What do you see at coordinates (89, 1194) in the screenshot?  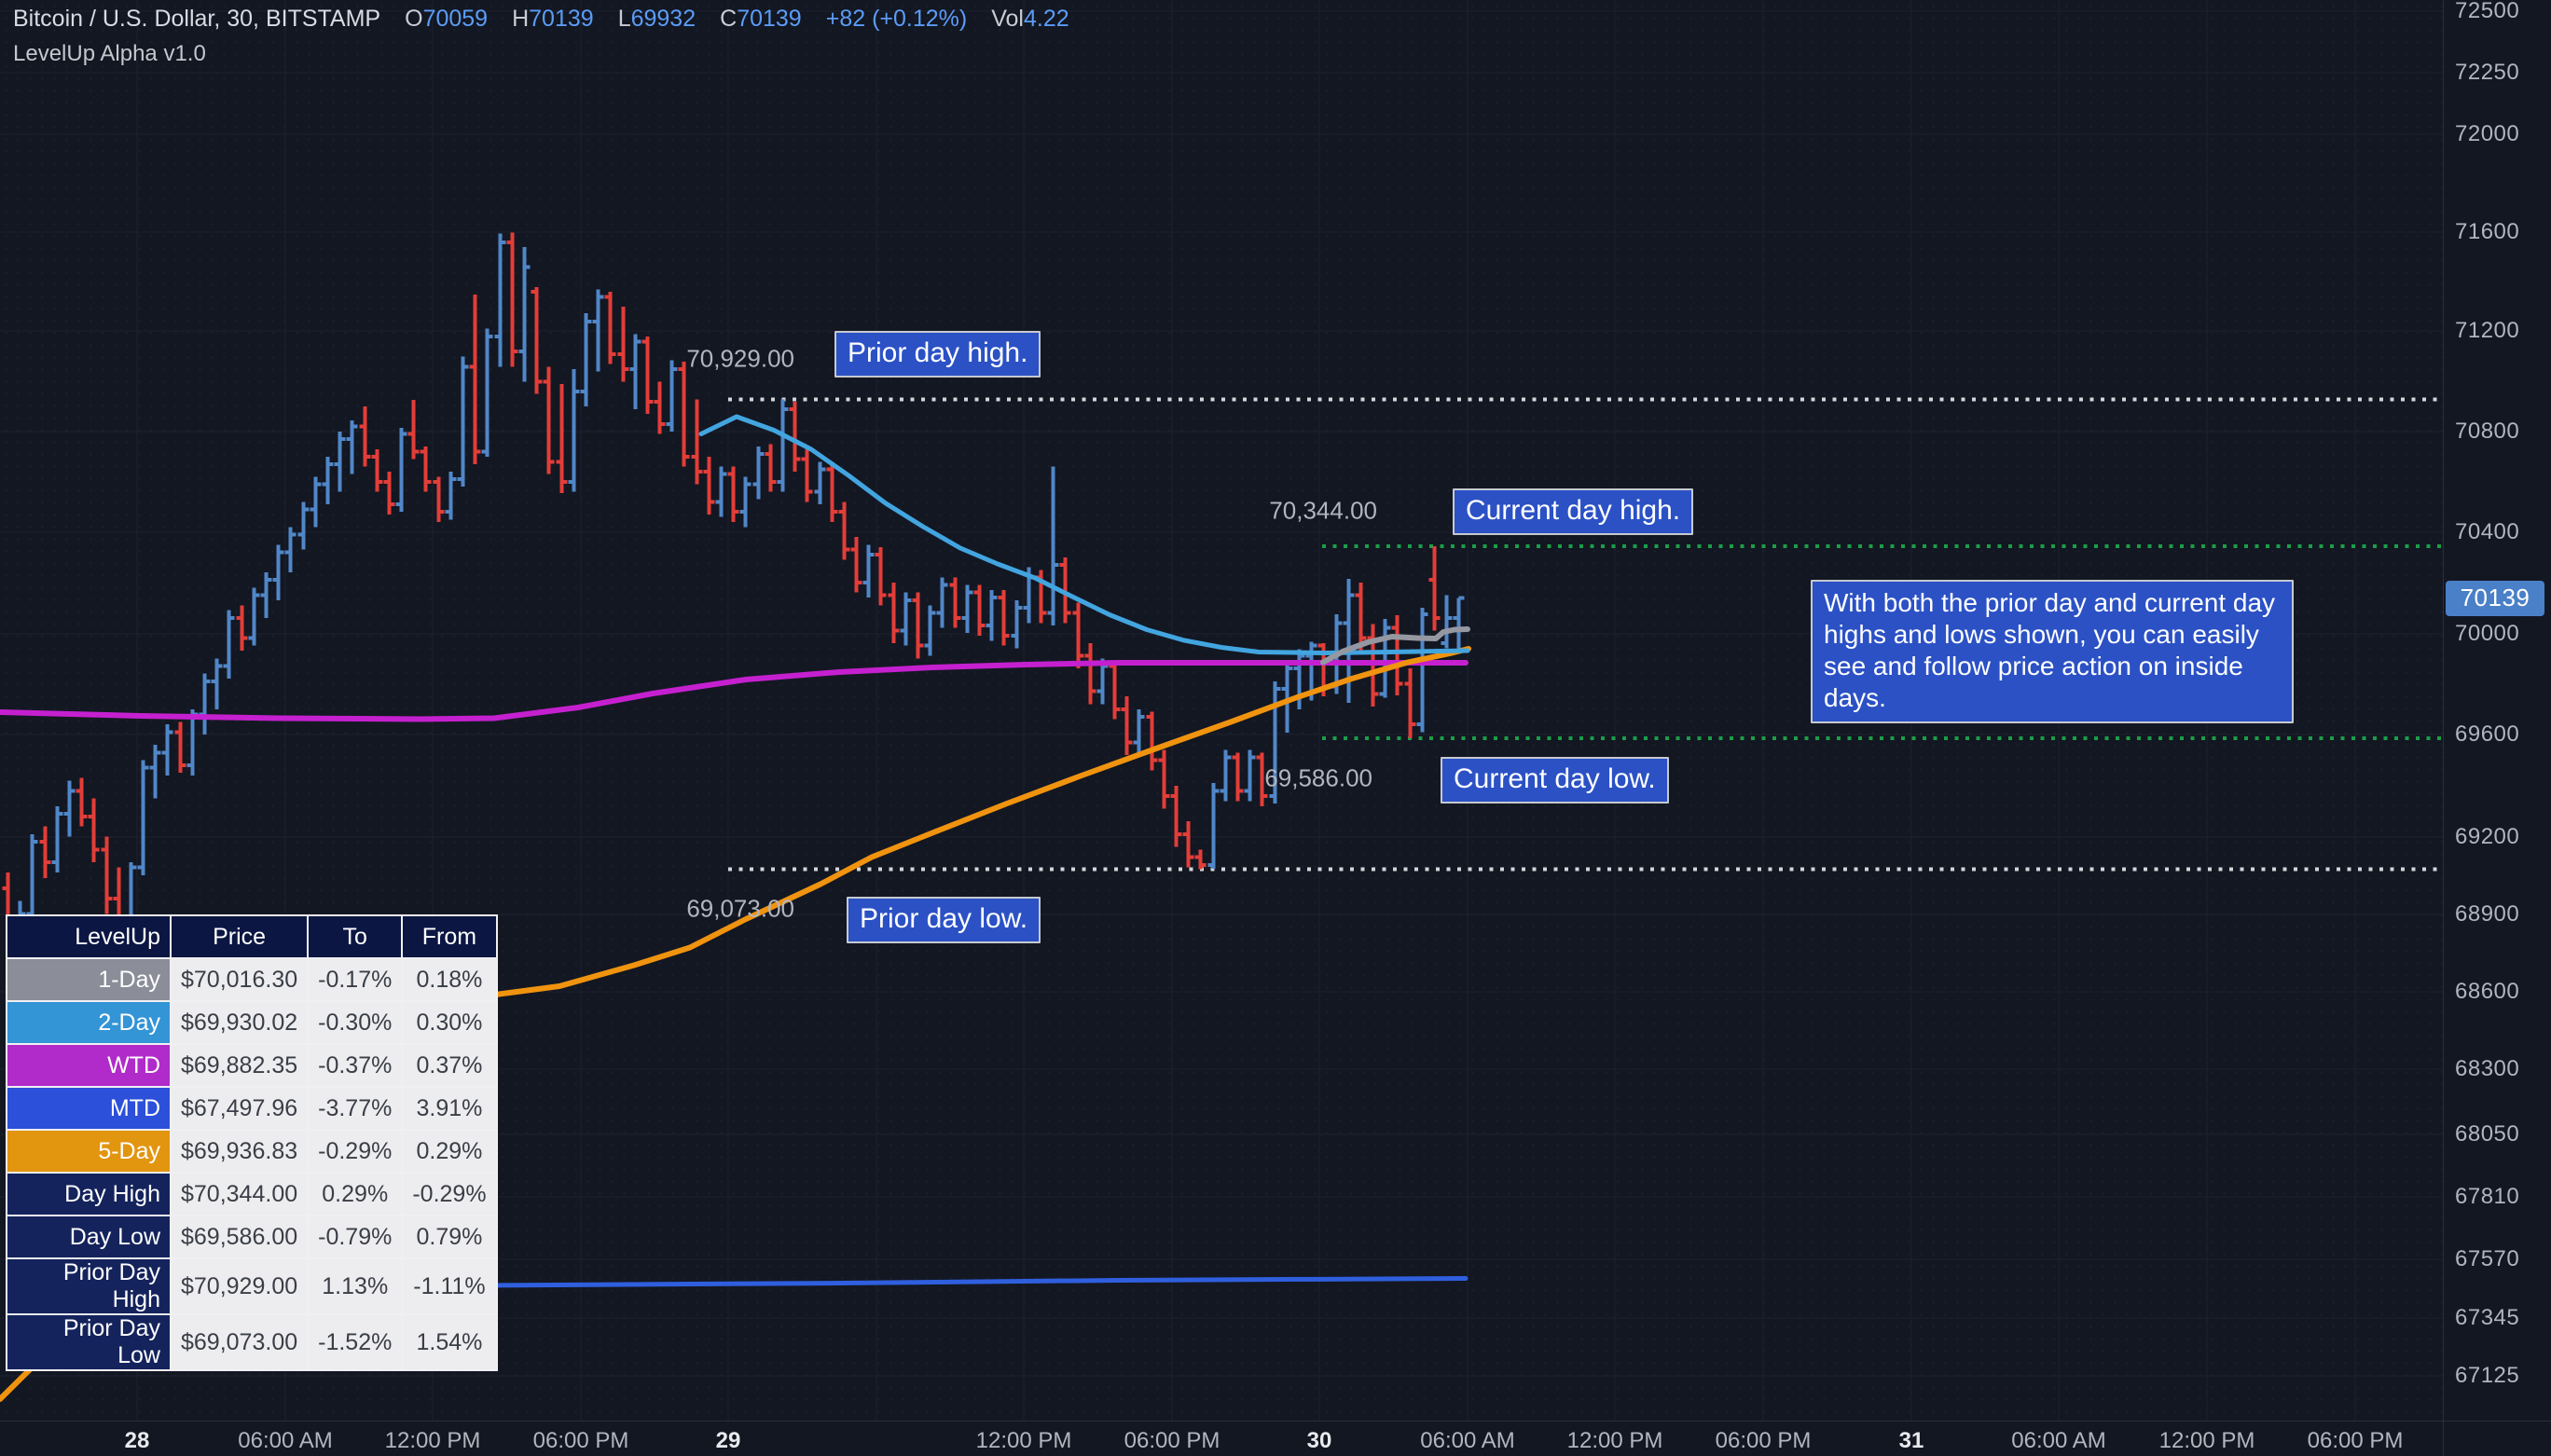 I see `level-name: Day High` at bounding box center [89, 1194].